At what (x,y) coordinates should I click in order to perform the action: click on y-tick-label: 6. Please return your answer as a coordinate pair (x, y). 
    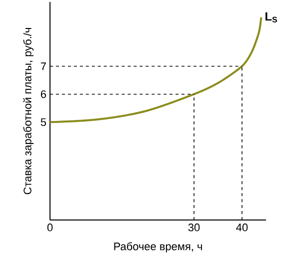
    Looking at the image, I should click on (43, 94).